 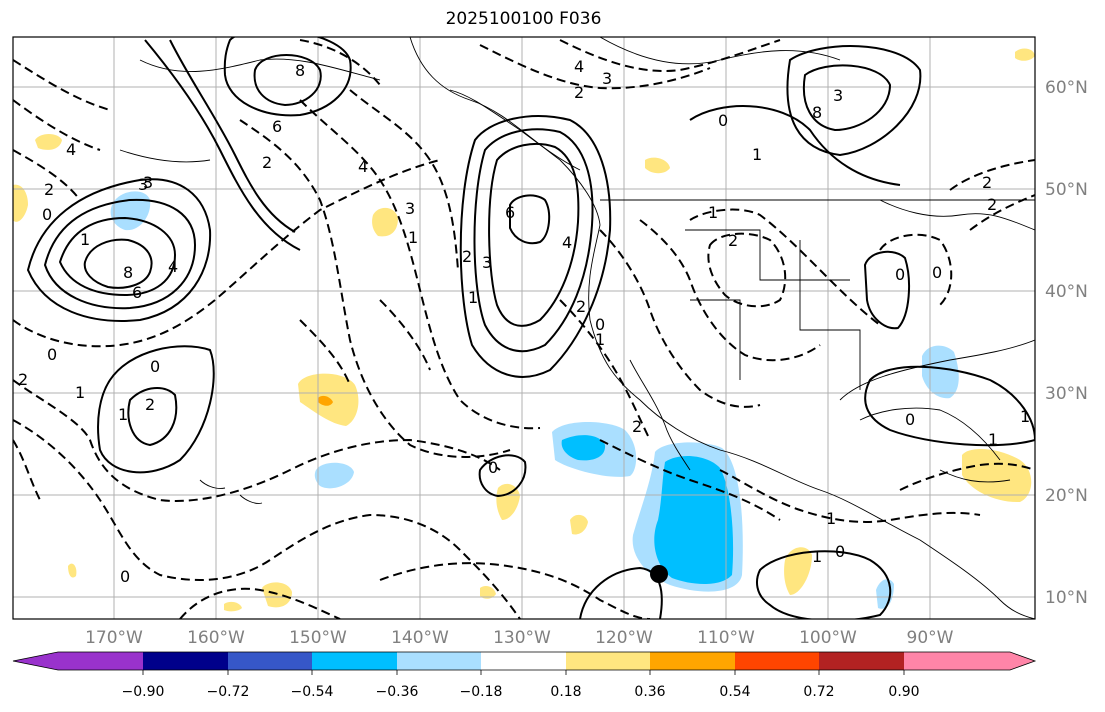 What do you see at coordinates (1025, 54) in the screenshot?
I see `yellow-anomaly-ne` at bounding box center [1025, 54].